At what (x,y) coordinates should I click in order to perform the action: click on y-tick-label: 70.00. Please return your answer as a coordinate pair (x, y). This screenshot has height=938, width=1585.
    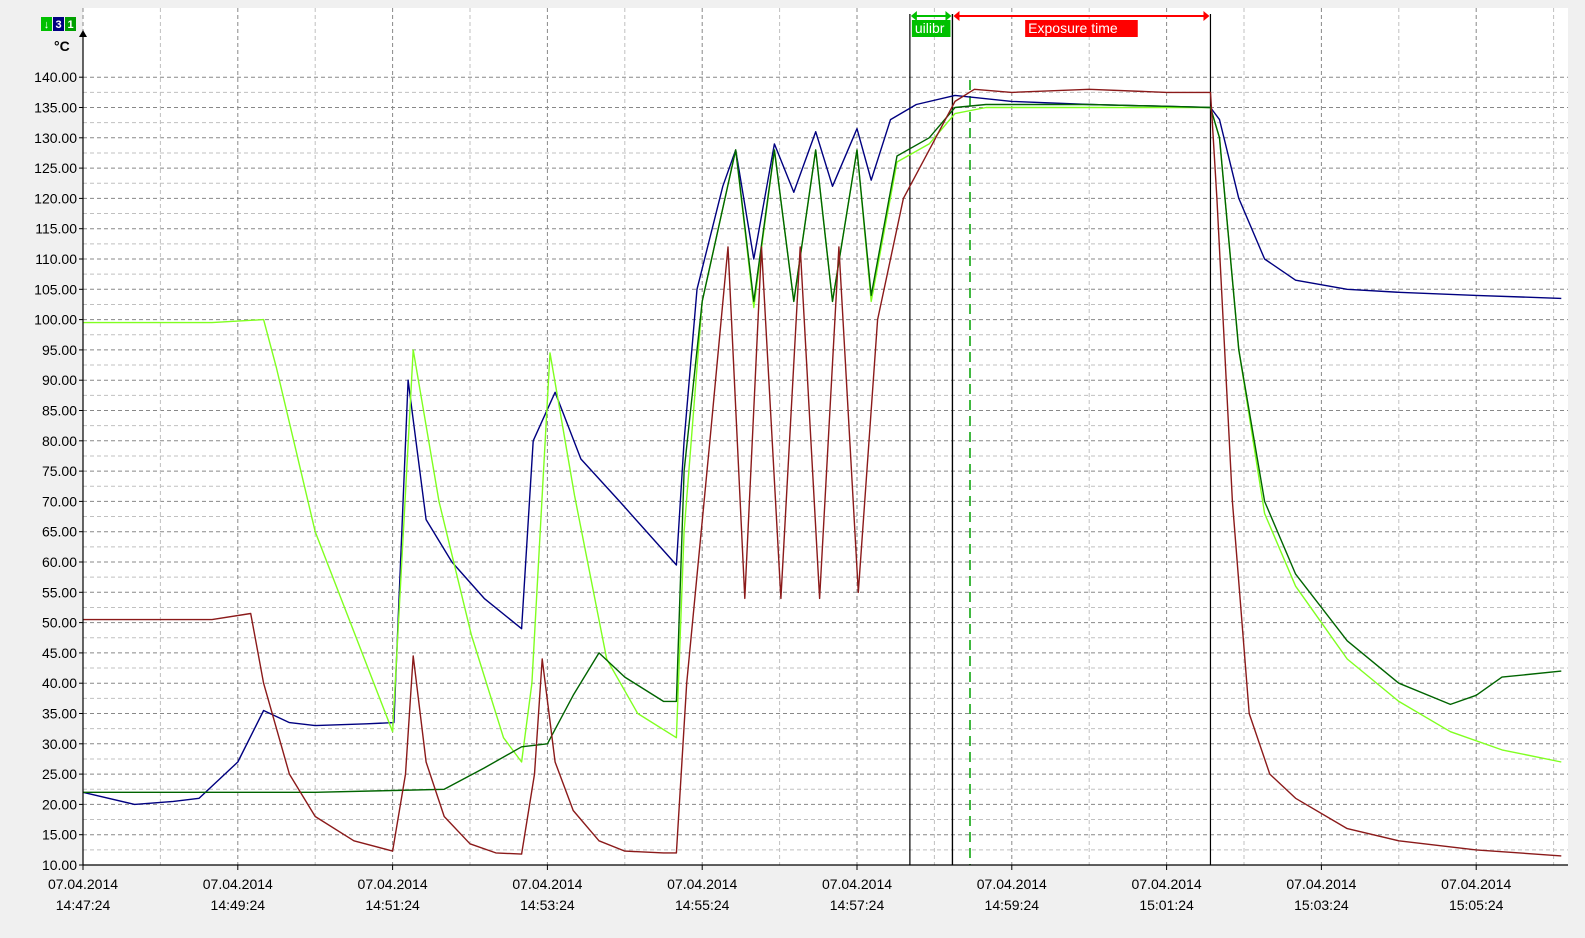
    Looking at the image, I should click on (59, 501).